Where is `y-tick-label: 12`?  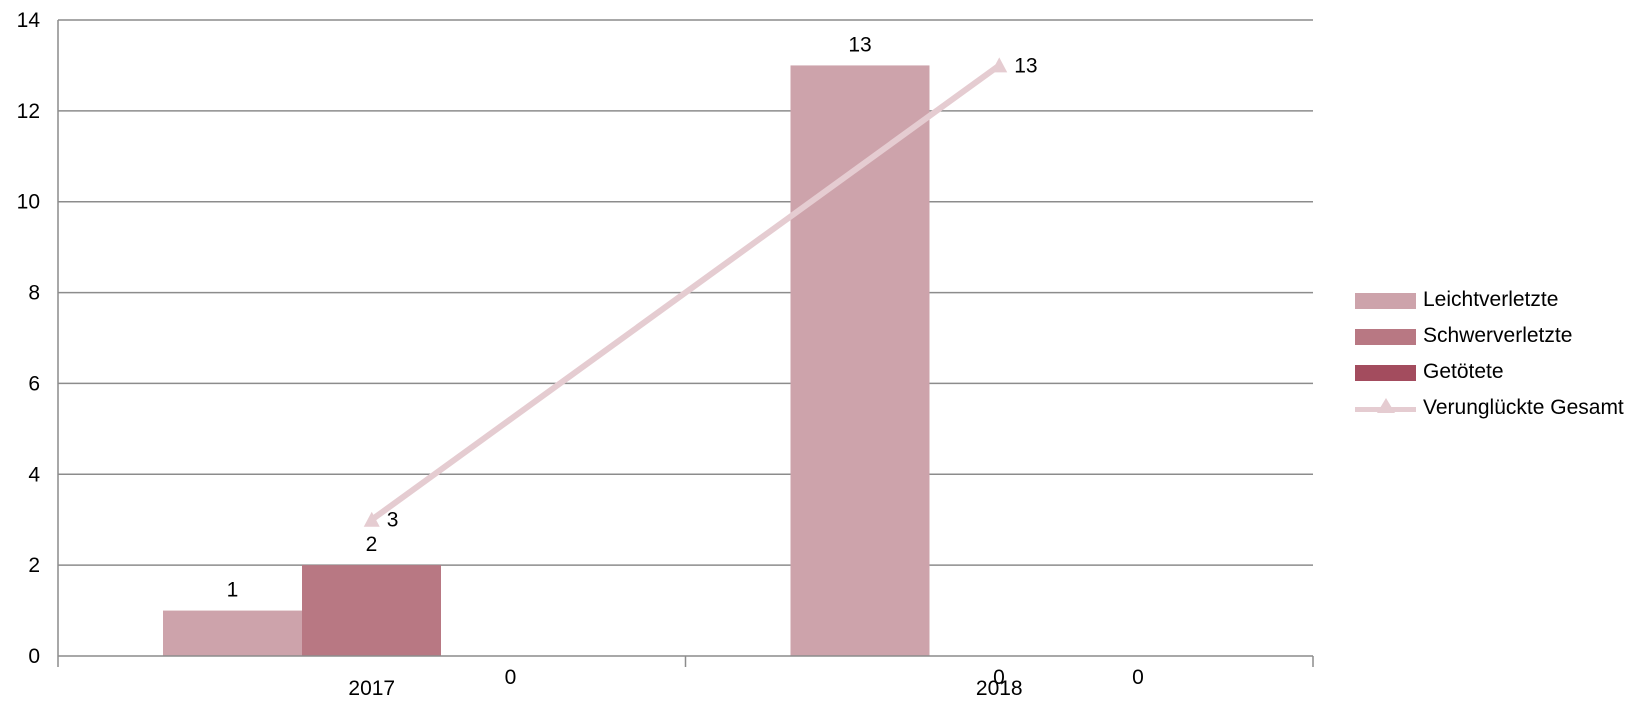 y-tick-label: 12 is located at coordinates (28, 111).